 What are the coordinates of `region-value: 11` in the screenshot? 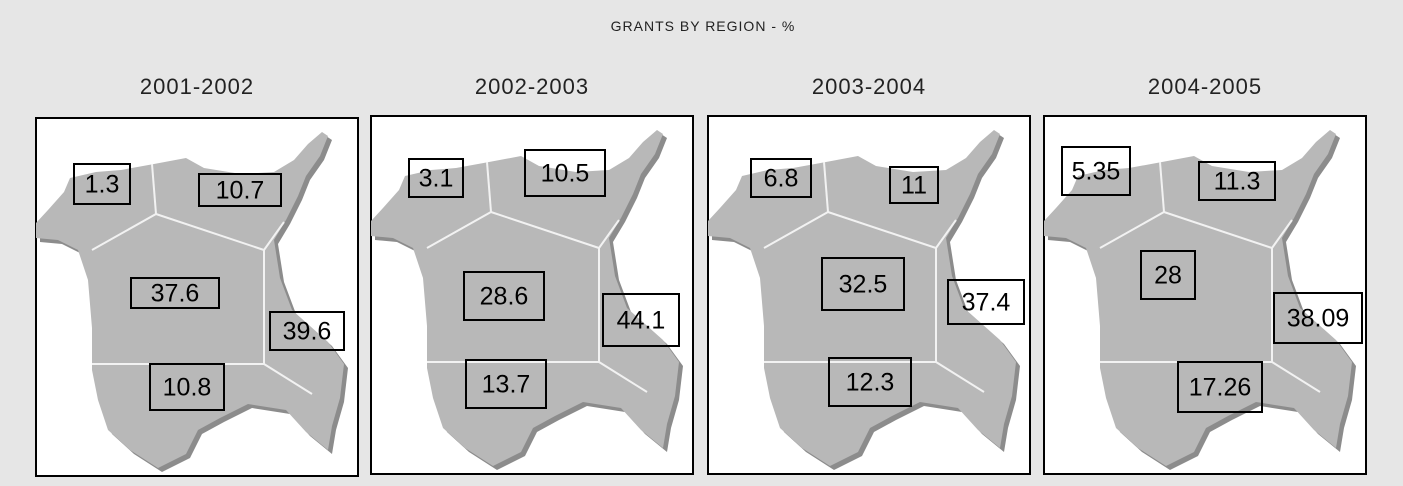 It's located at (914, 186).